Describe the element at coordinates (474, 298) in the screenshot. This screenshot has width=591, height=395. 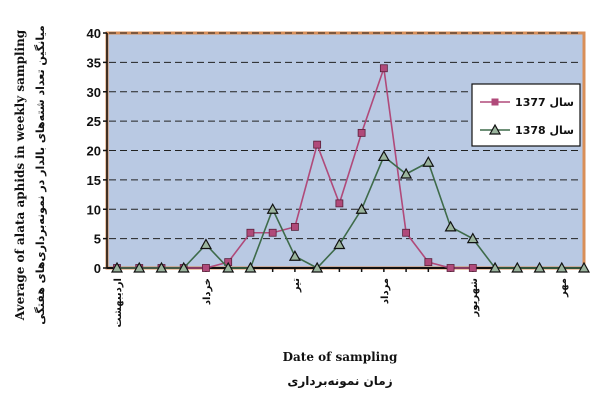
I see `x-tick-label: شهریور` at that location.